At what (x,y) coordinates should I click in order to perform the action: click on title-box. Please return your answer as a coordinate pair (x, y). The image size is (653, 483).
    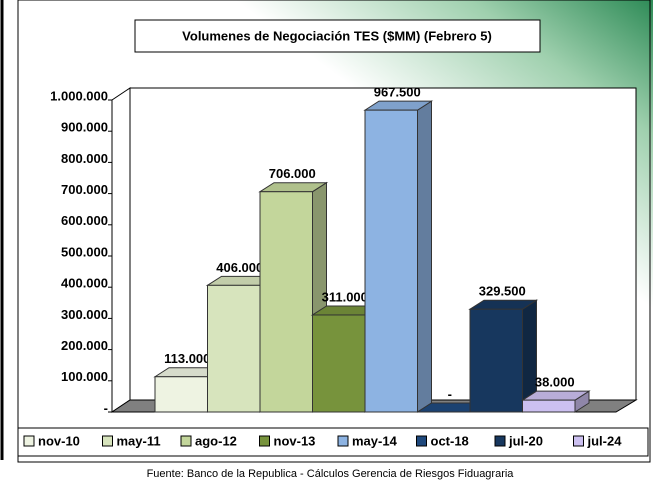
    Looking at the image, I should click on (337, 36).